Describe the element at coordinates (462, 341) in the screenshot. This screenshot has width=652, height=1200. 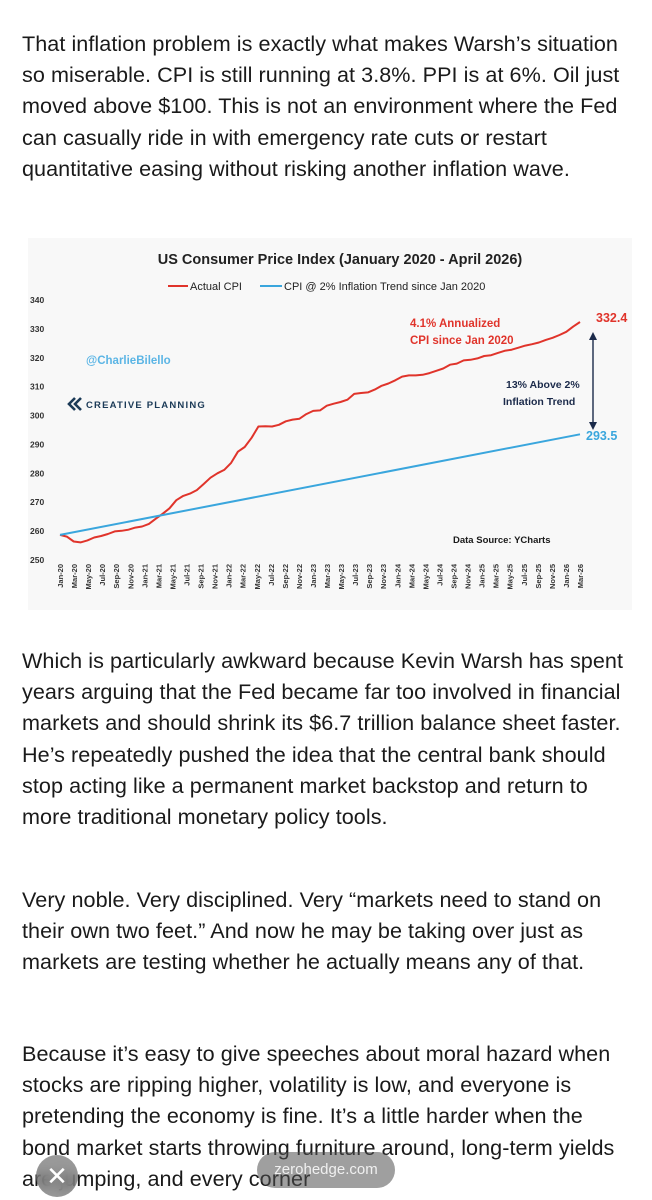
I see `annotation-annualized-2: CPI since Jan 2020` at that location.